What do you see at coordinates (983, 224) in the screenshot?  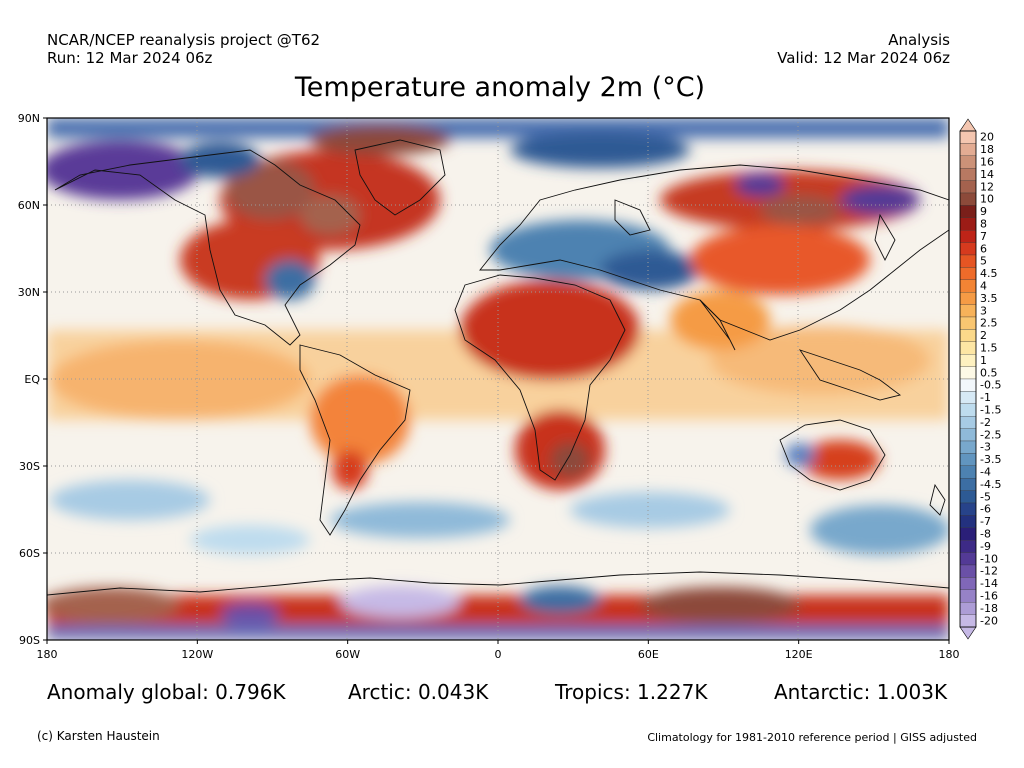 I see `colorbar-label: 8` at bounding box center [983, 224].